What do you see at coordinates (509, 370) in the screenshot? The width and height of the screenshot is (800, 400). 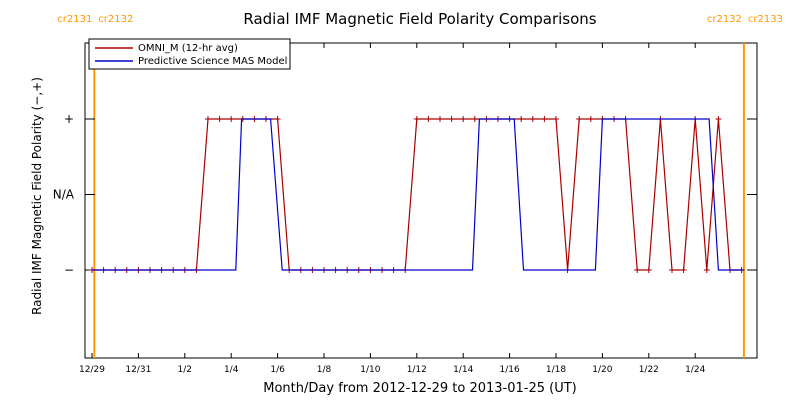 I see `x-tick-label: 1/16` at bounding box center [509, 370].